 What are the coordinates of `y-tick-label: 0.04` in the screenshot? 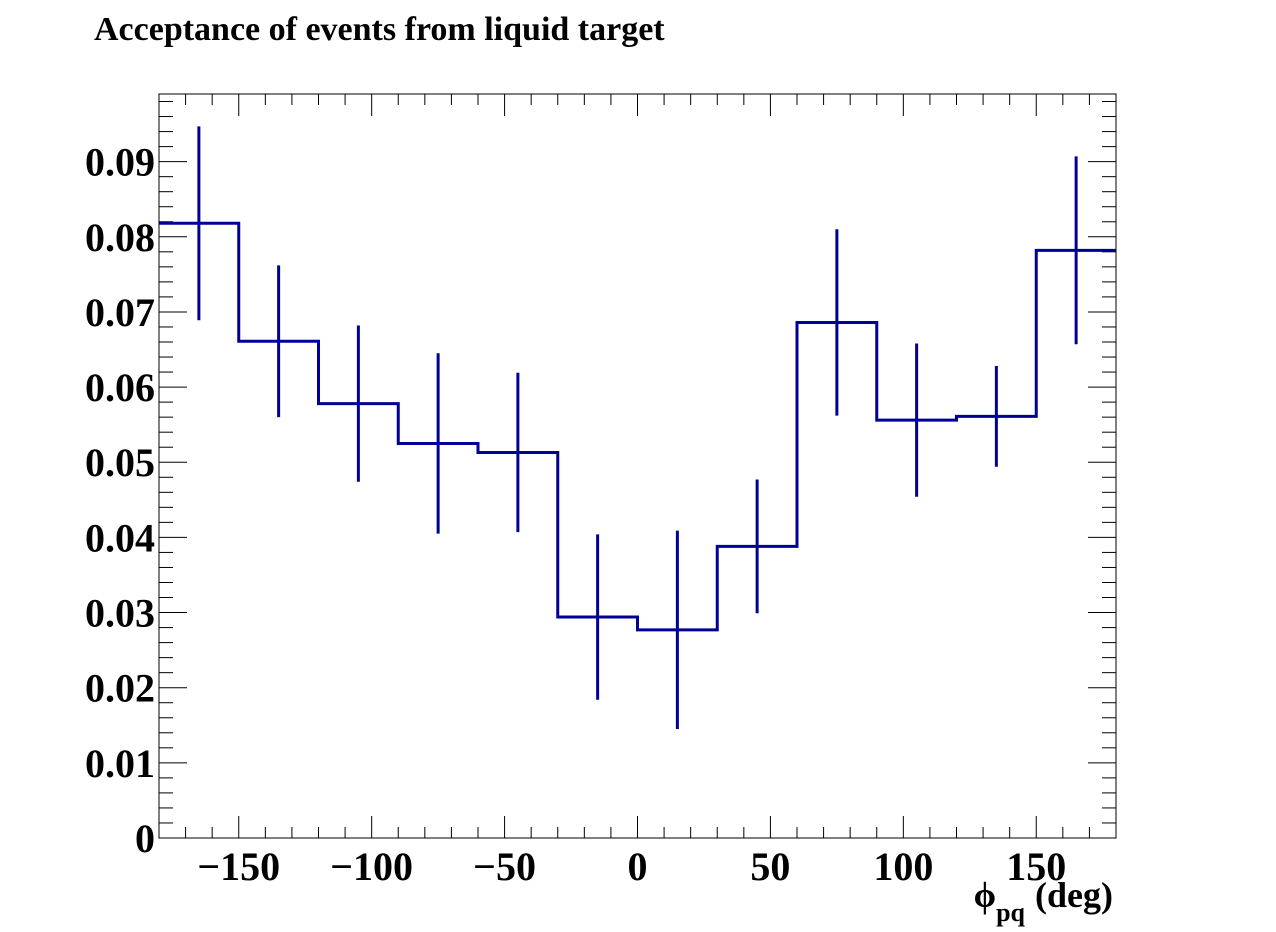 It's located at (120, 537).